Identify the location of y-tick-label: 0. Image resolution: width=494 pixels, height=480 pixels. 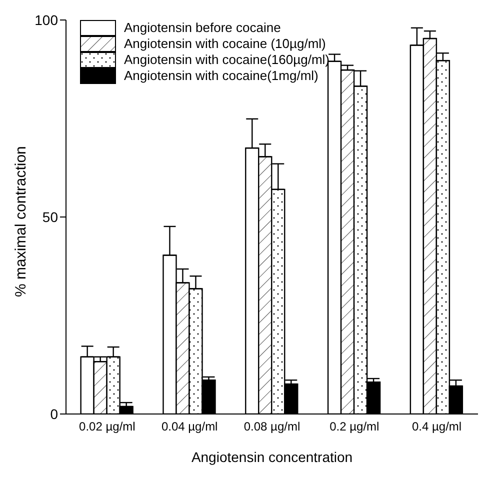
(54, 414).